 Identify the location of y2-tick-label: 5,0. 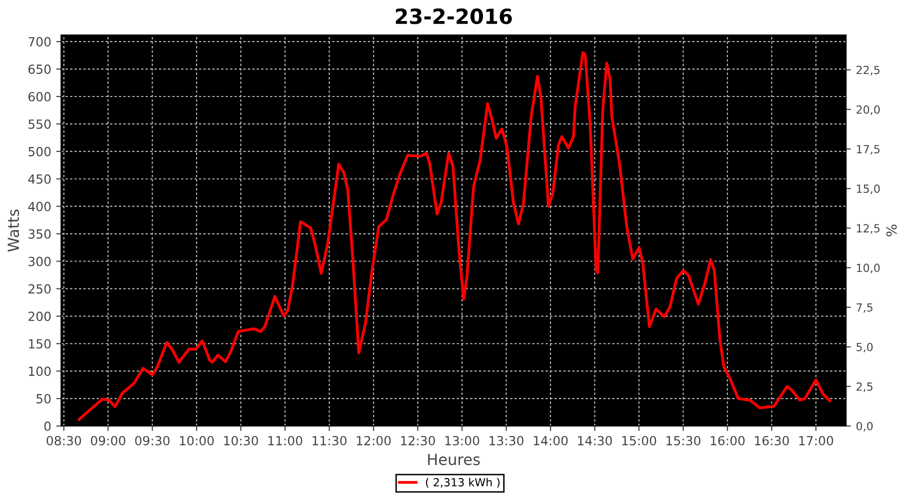
(864, 347).